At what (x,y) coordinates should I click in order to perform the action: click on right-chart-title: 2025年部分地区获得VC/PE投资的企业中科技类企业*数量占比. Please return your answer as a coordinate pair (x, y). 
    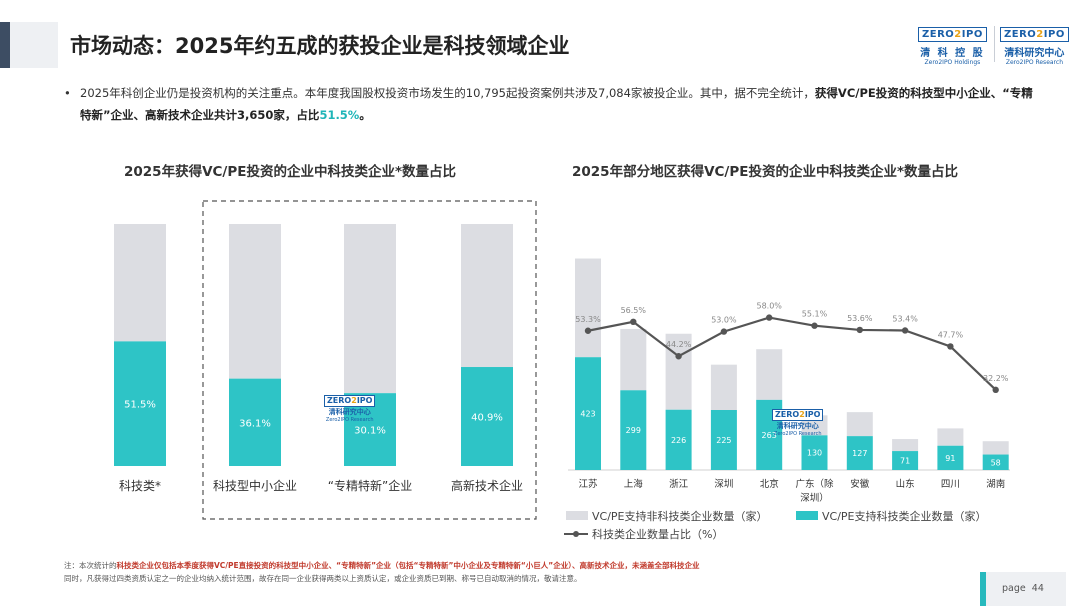
    Looking at the image, I should click on (765, 172).